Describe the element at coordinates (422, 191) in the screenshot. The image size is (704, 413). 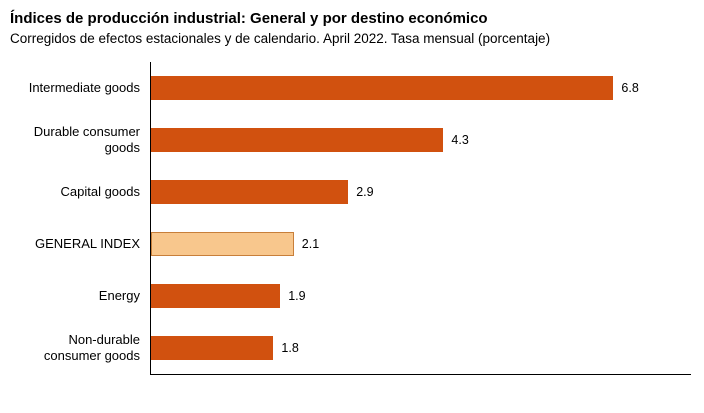
I see `plot-cell: 2.9` at that location.